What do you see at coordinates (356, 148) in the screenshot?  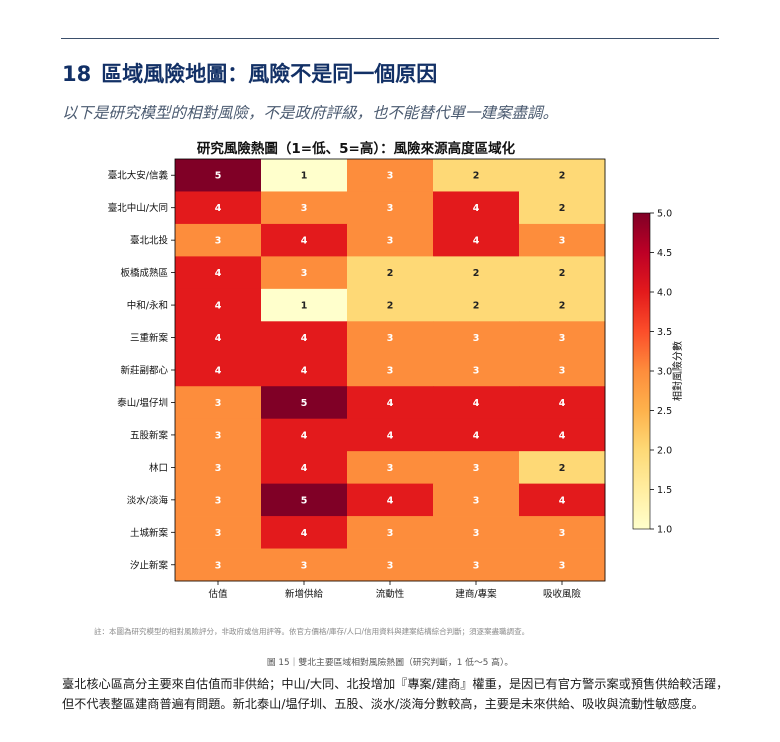 I see `chart-title: 研究風險熱圖（1=低、5=高）：風險來源高度區域化` at bounding box center [356, 148].